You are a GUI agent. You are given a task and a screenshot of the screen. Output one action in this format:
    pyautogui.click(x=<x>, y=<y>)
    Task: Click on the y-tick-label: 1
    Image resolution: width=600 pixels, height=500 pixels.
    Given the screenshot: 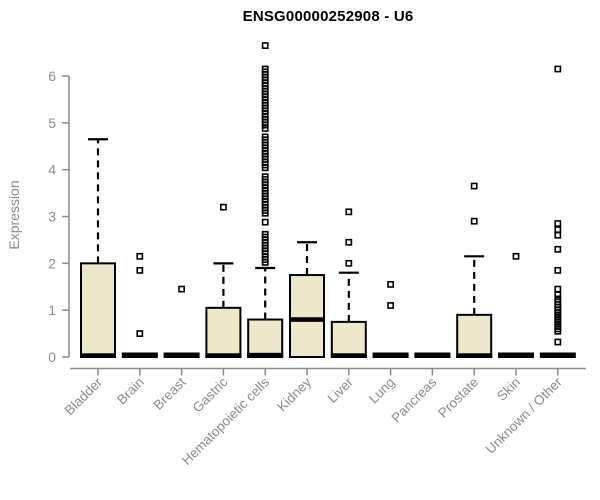 What is the action you would take?
    pyautogui.click(x=52, y=310)
    